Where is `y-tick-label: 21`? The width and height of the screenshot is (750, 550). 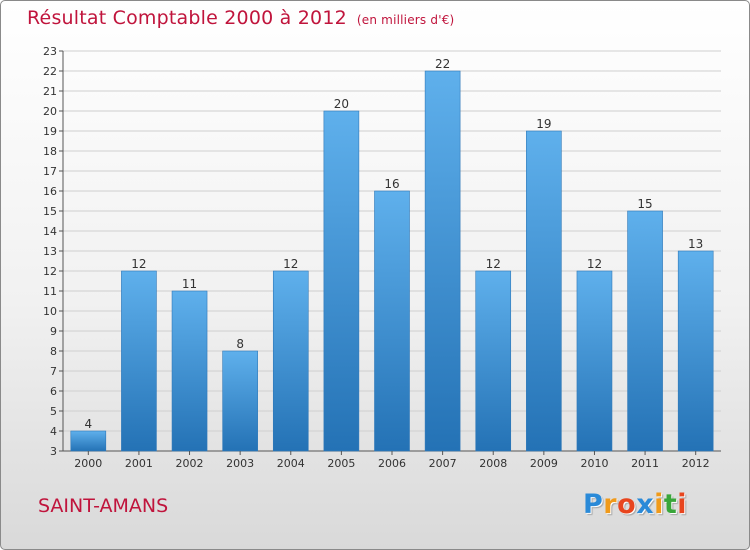 y-tick-label: 21 is located at coordinates (50, 91).